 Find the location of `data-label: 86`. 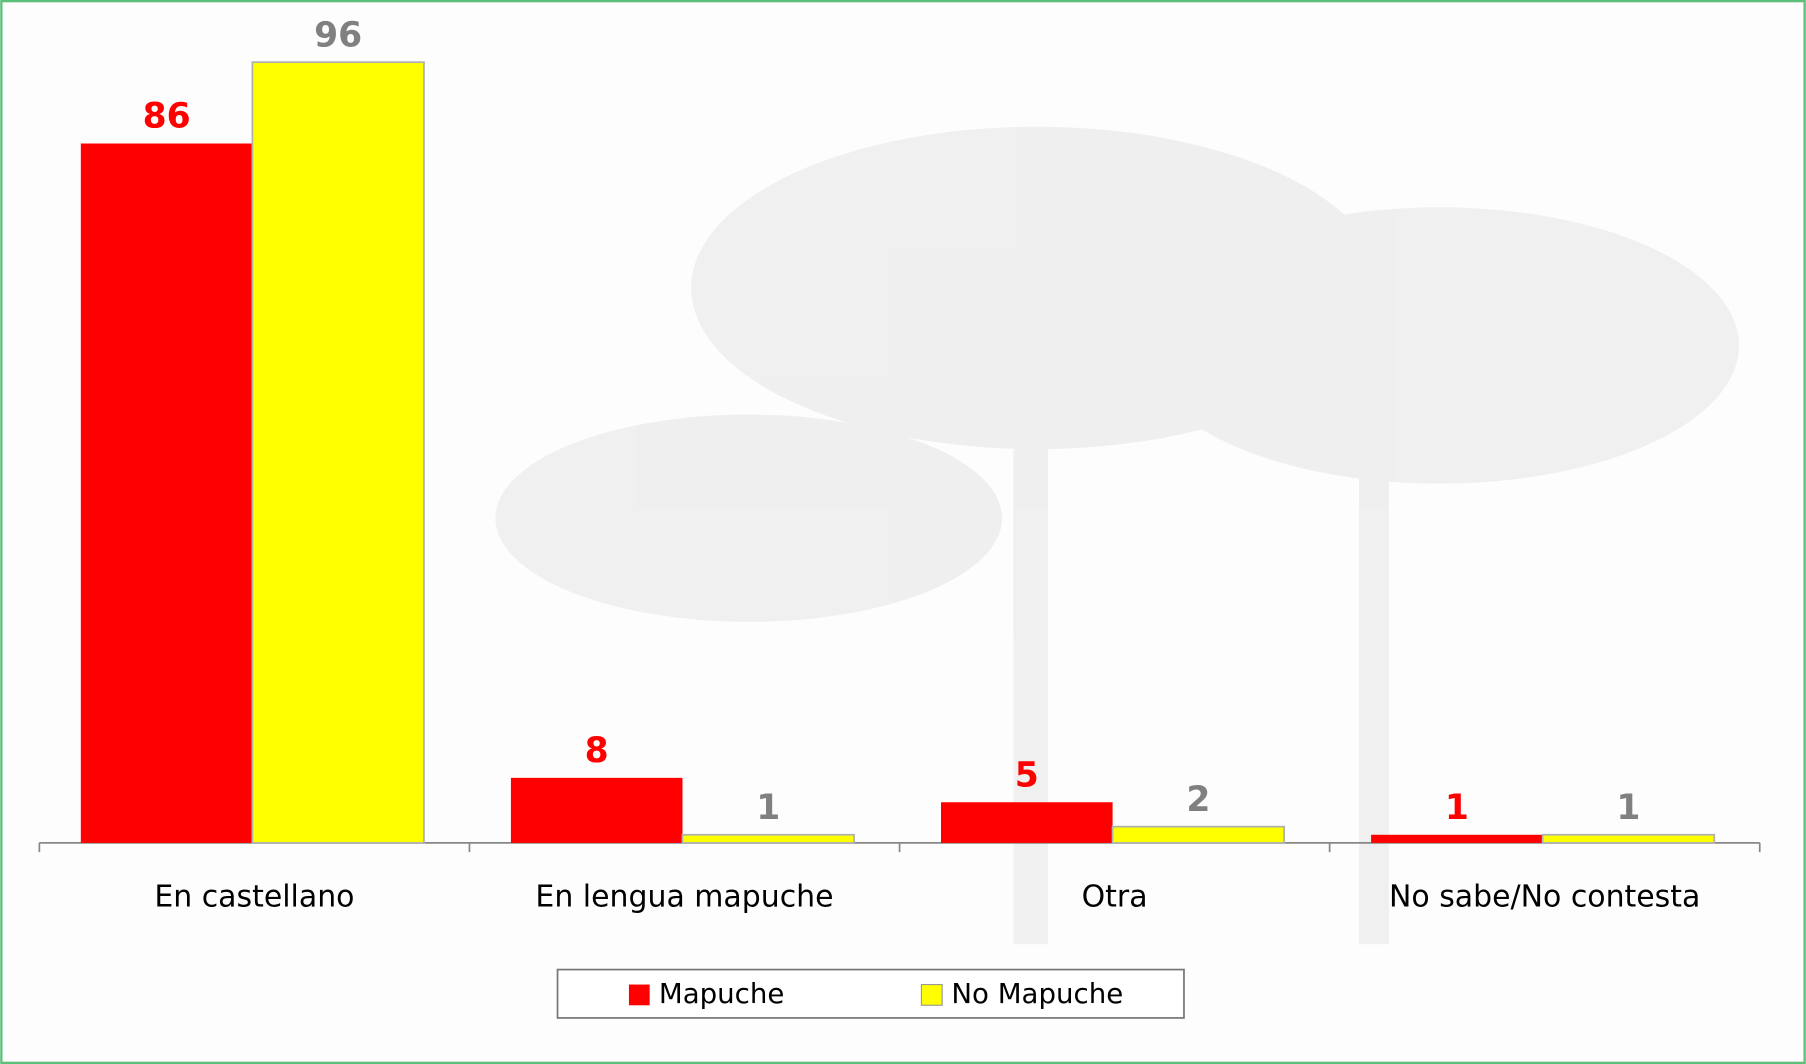

data-label: 86 is located at coordinates (167, 117).